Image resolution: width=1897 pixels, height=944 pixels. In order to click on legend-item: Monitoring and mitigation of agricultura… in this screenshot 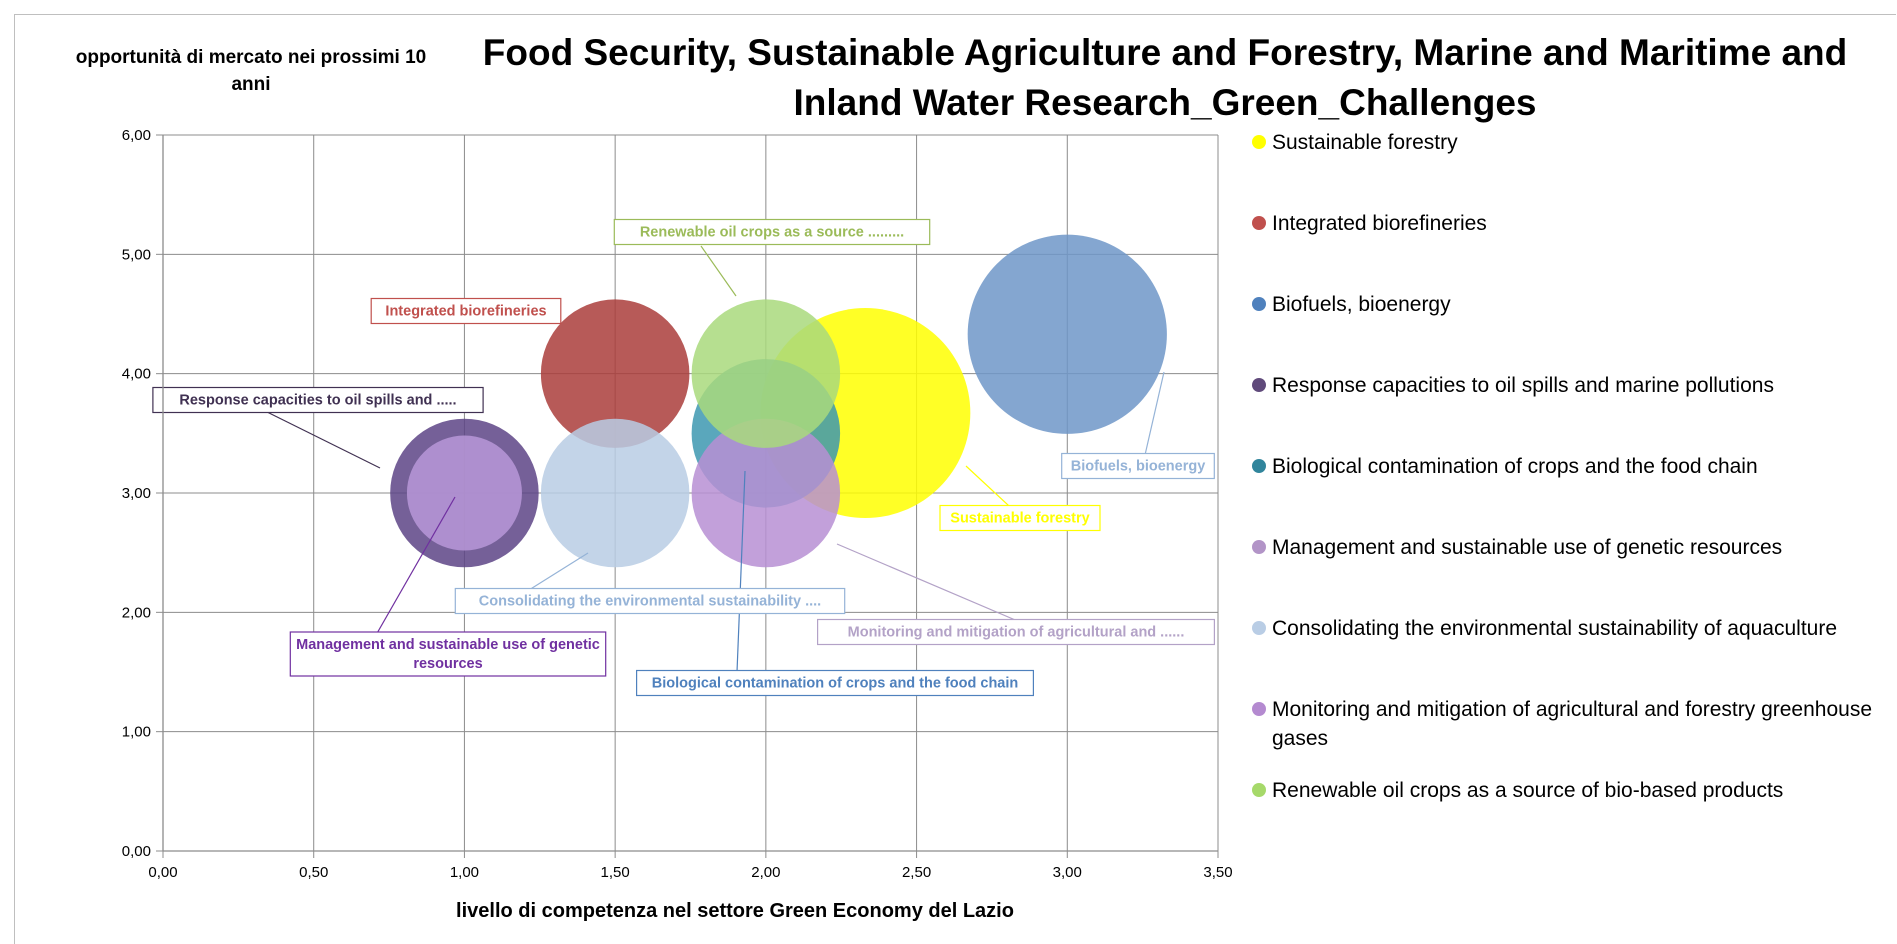, I will do `click(1572, 724)`.